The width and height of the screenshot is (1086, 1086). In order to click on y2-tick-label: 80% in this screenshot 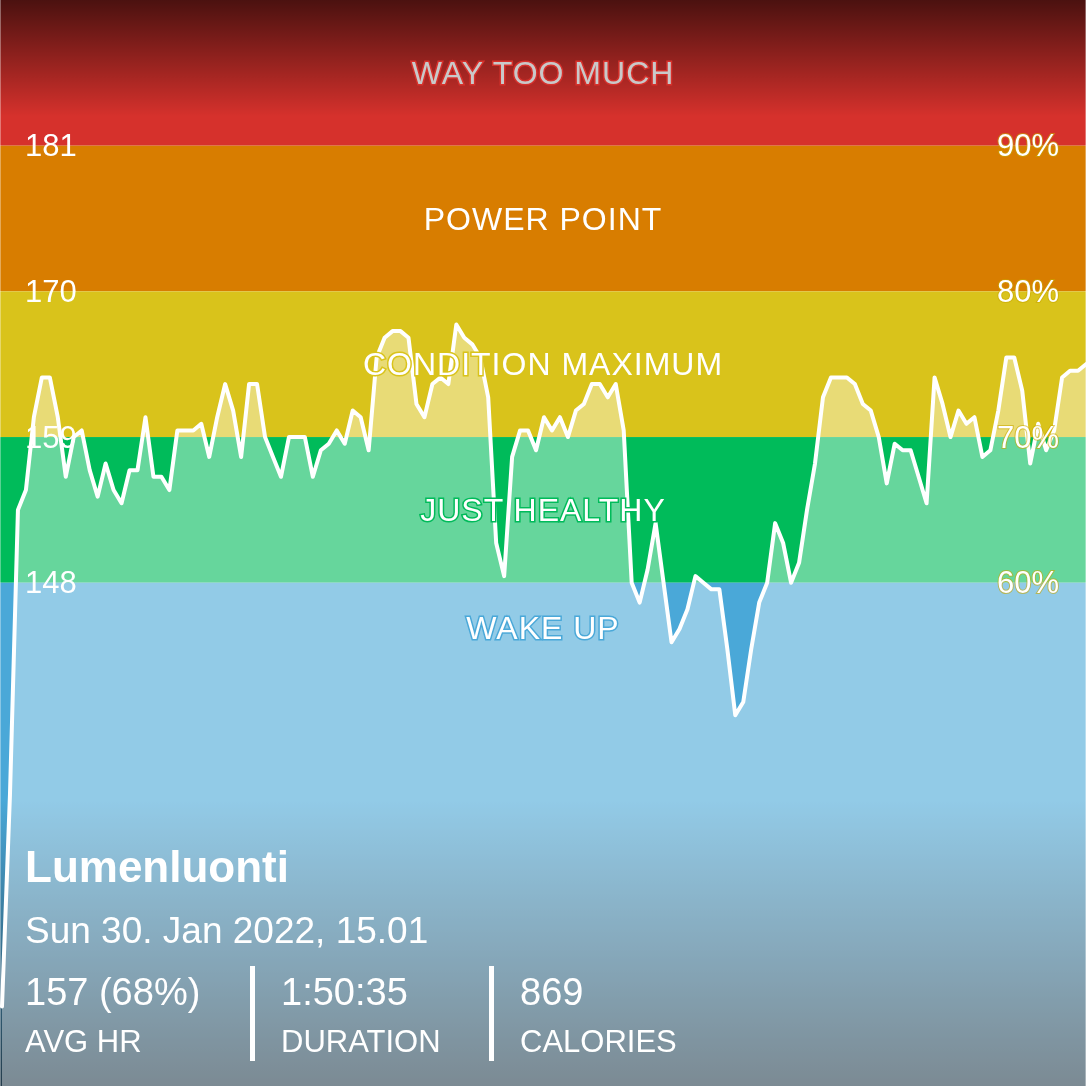, I will do `click(1027, 291)`.